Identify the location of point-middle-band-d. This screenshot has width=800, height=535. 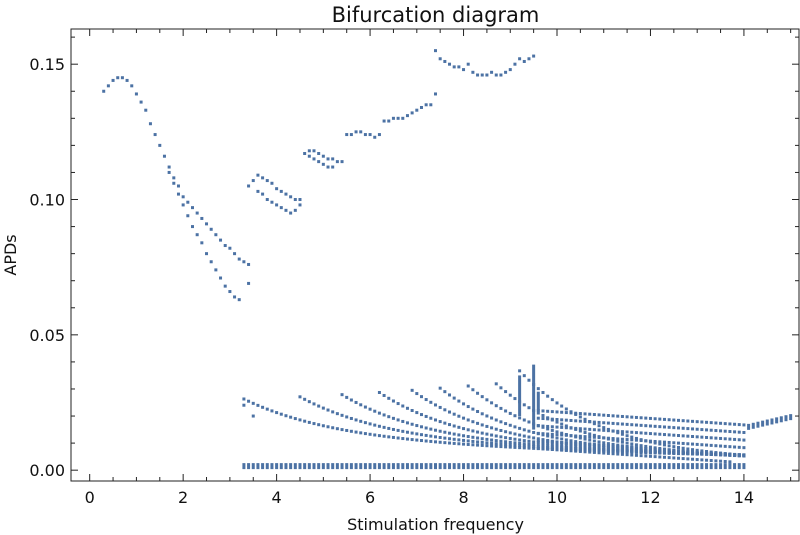
(319, 162).